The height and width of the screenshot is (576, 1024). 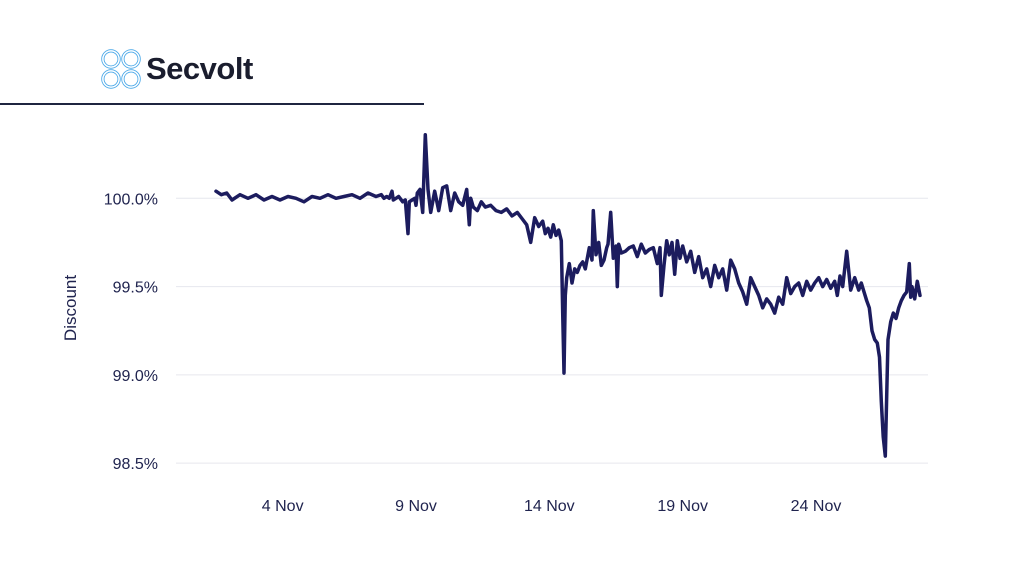 What do you see at coordinates (199, 68) in the screenshot?
I see `brand-name: Secvolt` at bounding box center [199, 68].